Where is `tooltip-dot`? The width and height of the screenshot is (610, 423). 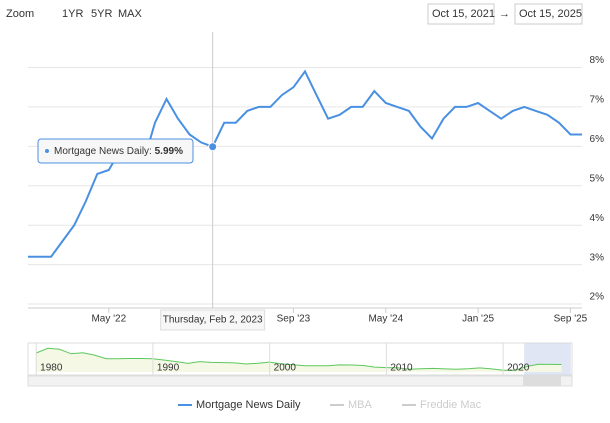
tooltip-dot is located at coordinates (47, 151).